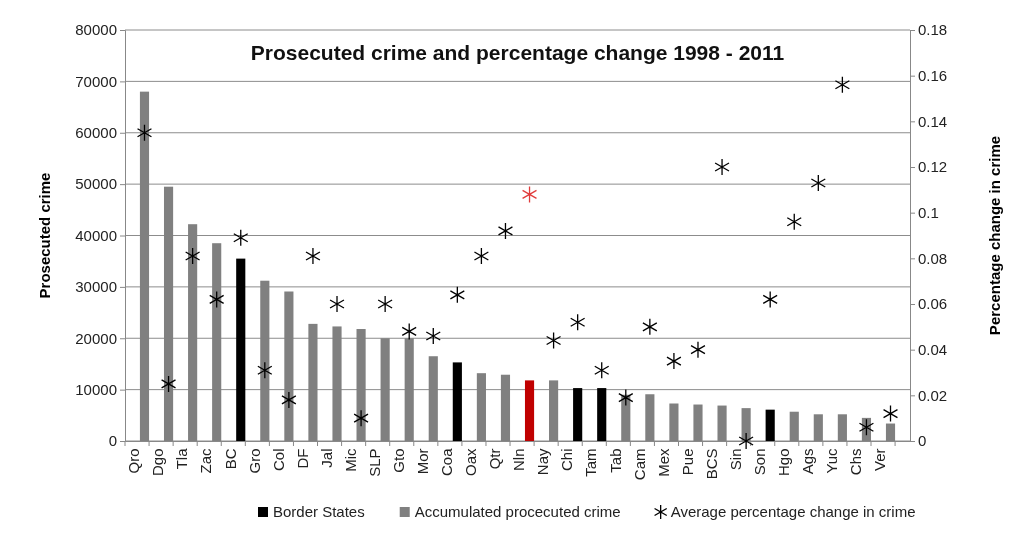 Image resolution: width=1016 pixels, height=546 pixels. Describe the element at coordinates (808, 461) in the screenshot. I see `x-tick-label: Ags` at that location.